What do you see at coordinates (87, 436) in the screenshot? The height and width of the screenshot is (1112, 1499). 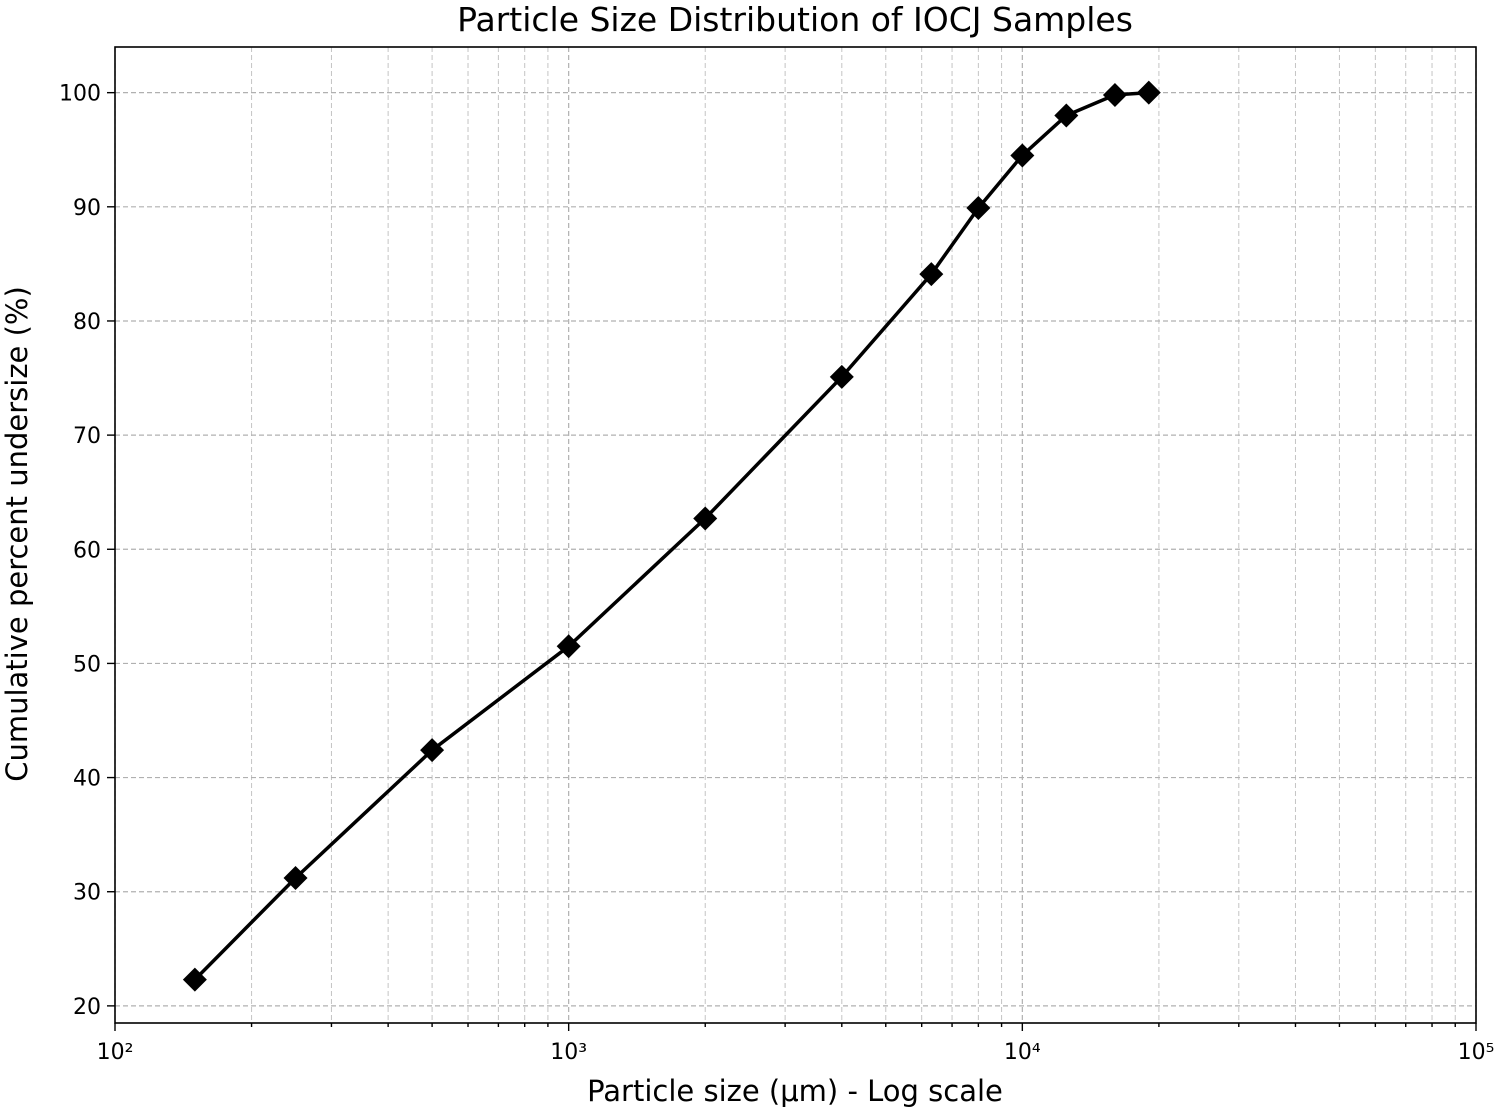 I see `y-tick-label: 70` at bounding box center [87, 436].